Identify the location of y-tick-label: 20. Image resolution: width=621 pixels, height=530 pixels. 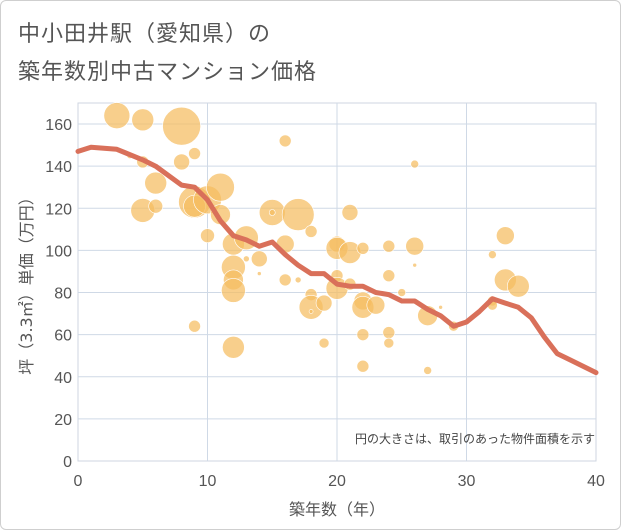
(63, 420).